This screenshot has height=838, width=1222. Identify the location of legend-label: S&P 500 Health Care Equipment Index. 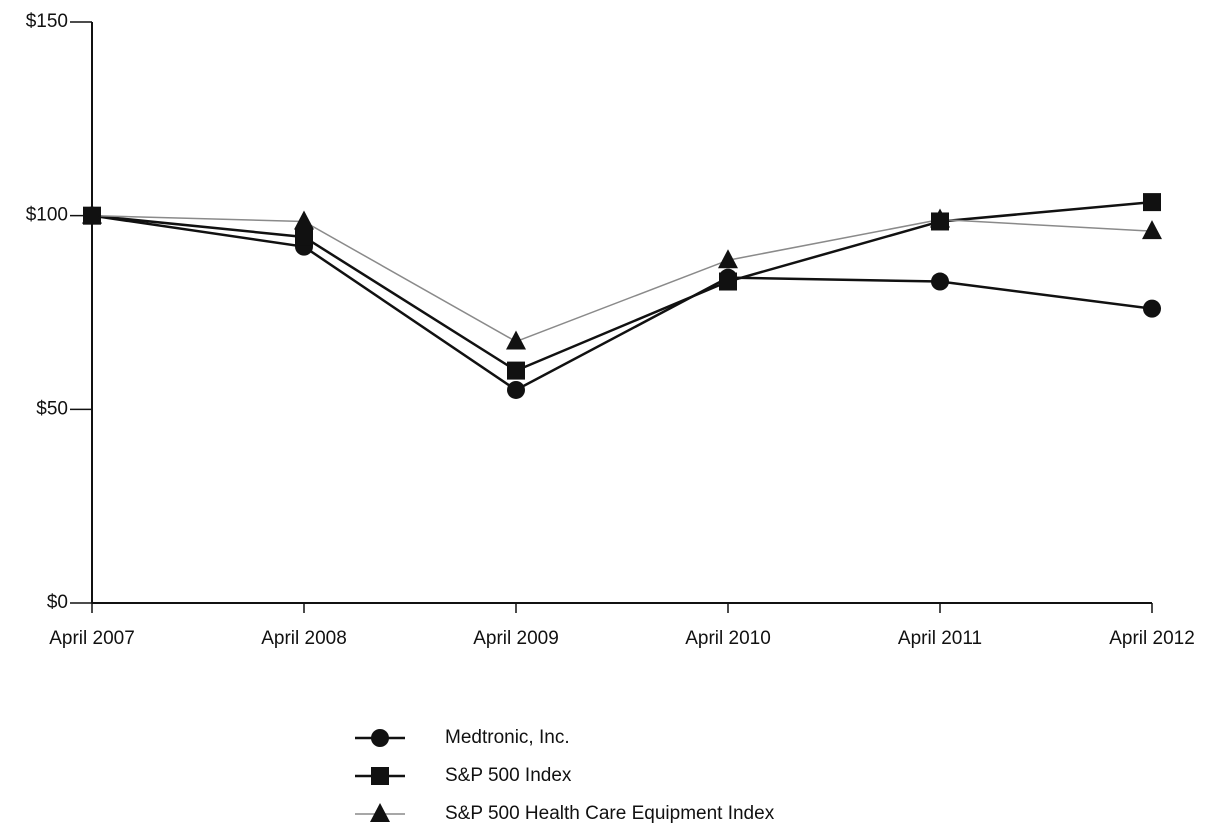
(610, 813).